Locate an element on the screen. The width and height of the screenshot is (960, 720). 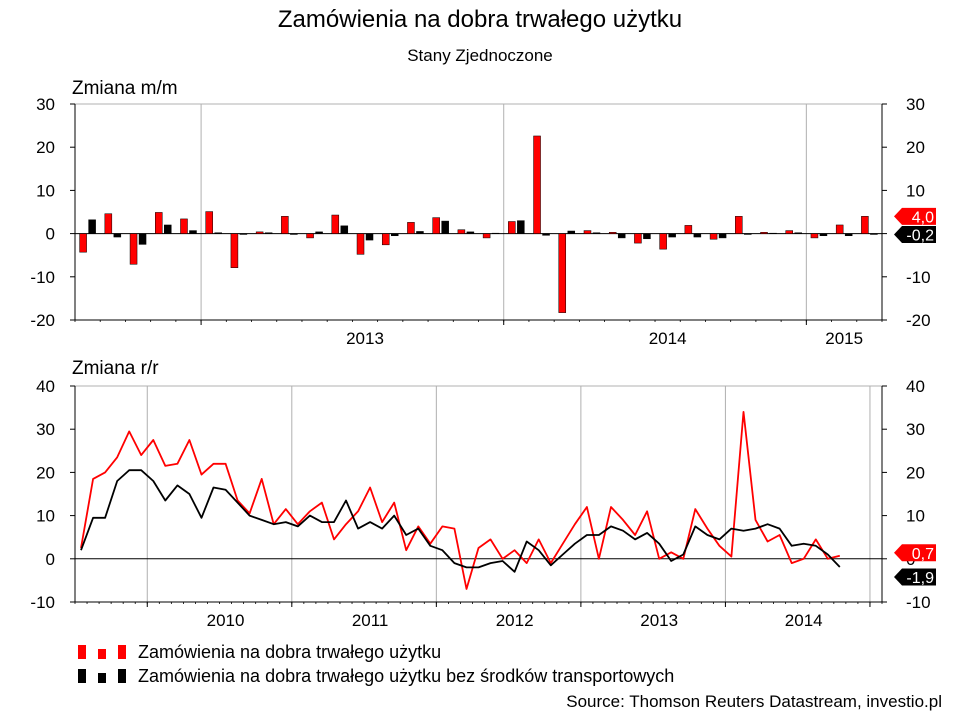
legend-label-total: Zamówienia na dobra trwałego użytku is located at coordinates (290, 651).